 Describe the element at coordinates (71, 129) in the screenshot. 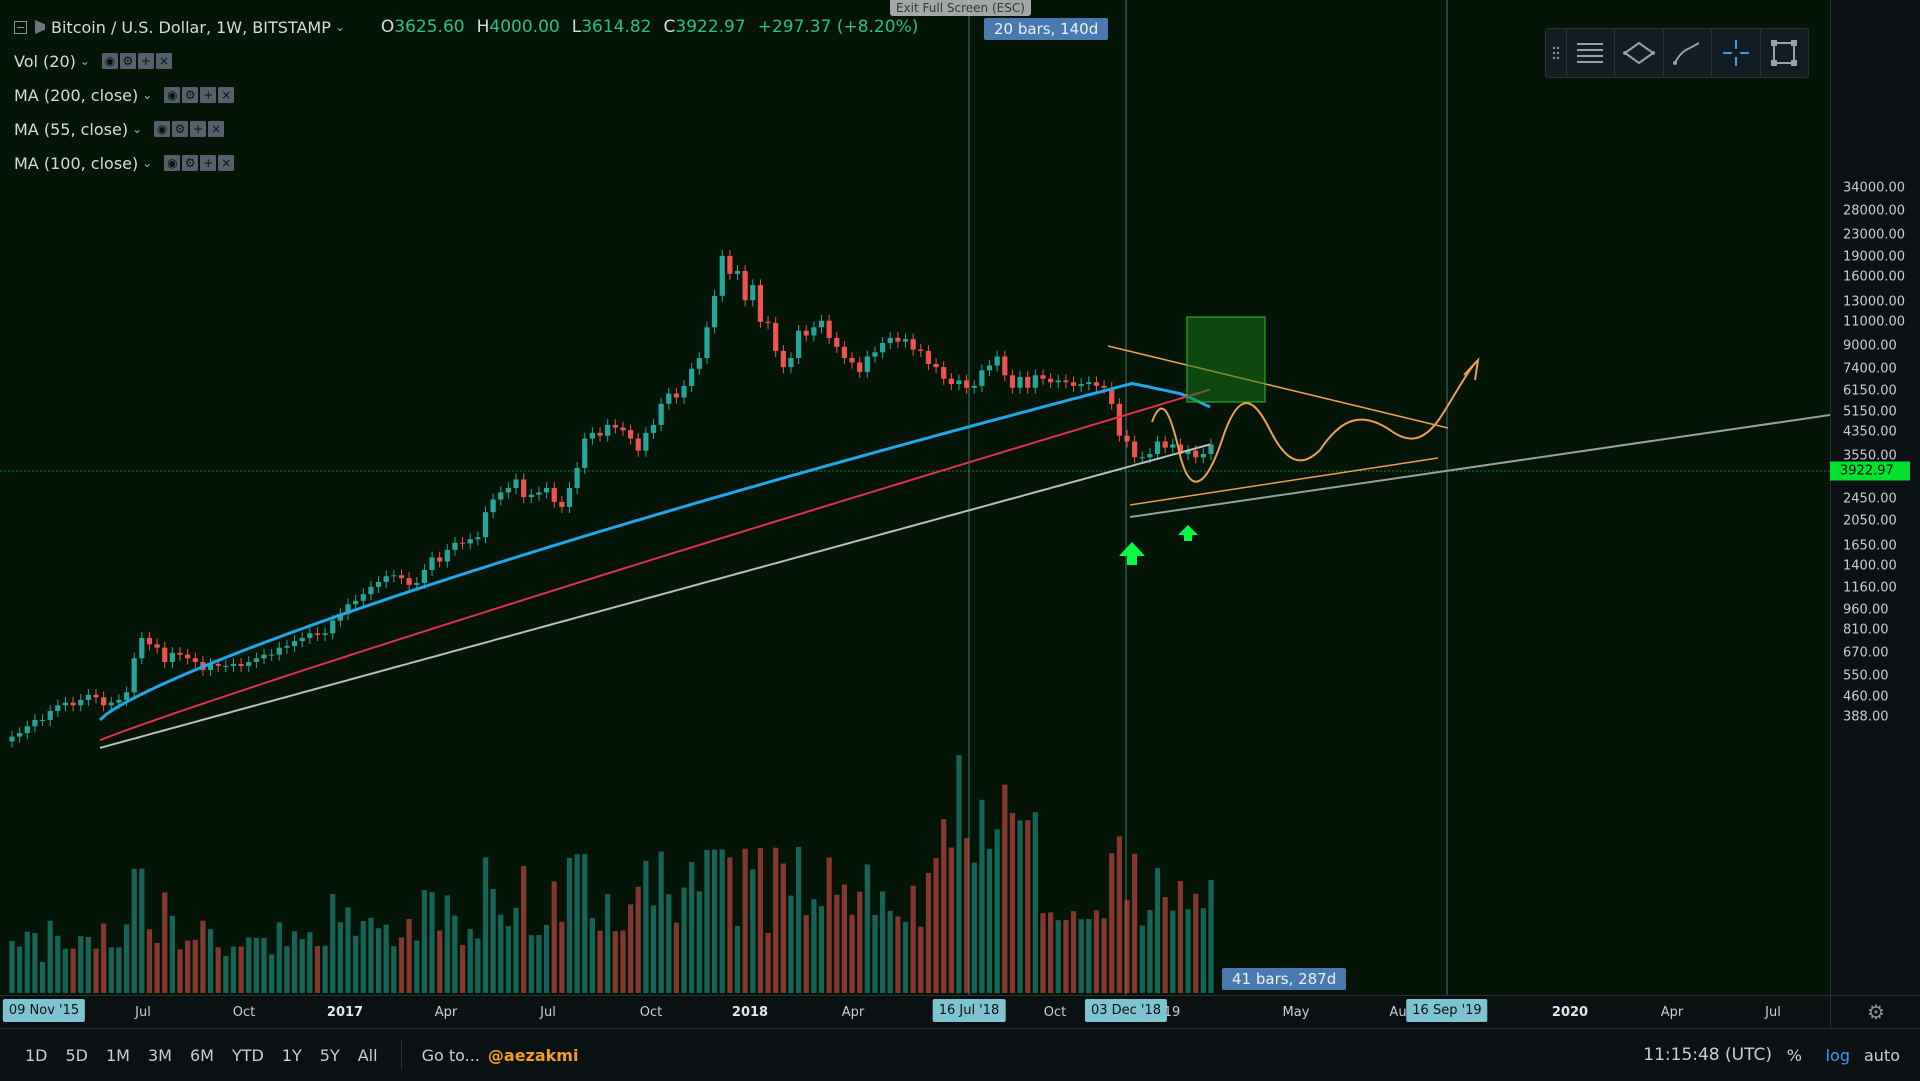

I see `indicator-label: MA (55, close)` at that location.